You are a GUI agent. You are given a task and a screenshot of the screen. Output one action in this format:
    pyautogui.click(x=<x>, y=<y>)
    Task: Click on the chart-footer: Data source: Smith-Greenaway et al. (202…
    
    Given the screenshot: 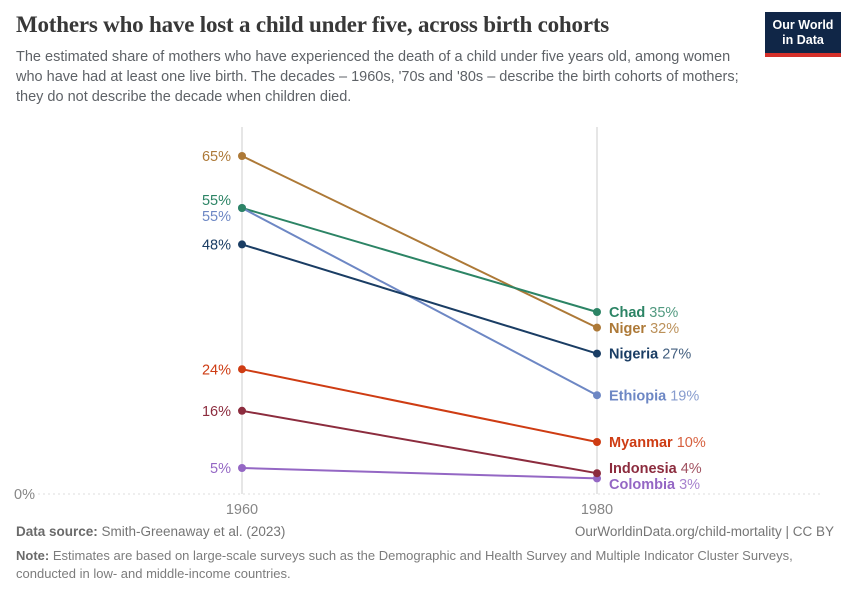 What is the action you would take?
    pyautogui.click(x=425, y=553)
    